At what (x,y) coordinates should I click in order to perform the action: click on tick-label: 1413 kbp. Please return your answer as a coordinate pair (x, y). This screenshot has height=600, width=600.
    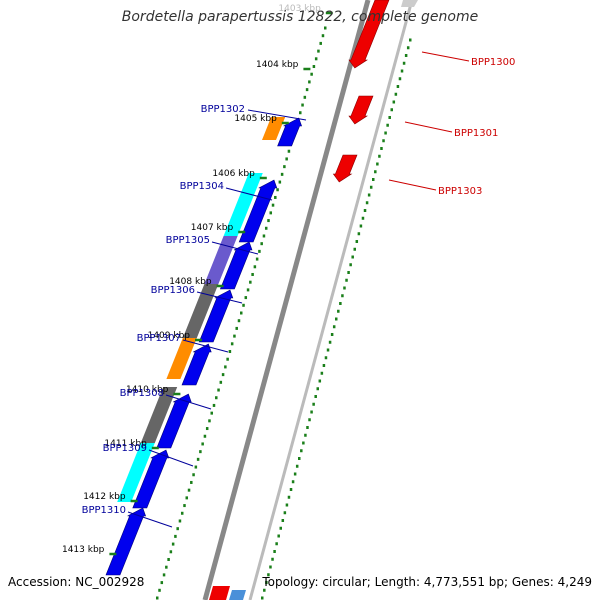
    Looking at the image, I should click on (83, 550).